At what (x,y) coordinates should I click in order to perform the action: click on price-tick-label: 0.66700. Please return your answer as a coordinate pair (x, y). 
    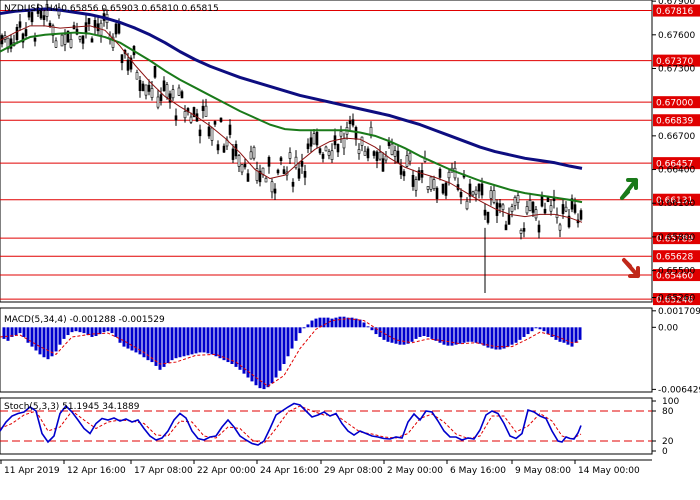
    Looking at the image, I should click on (676, 137).